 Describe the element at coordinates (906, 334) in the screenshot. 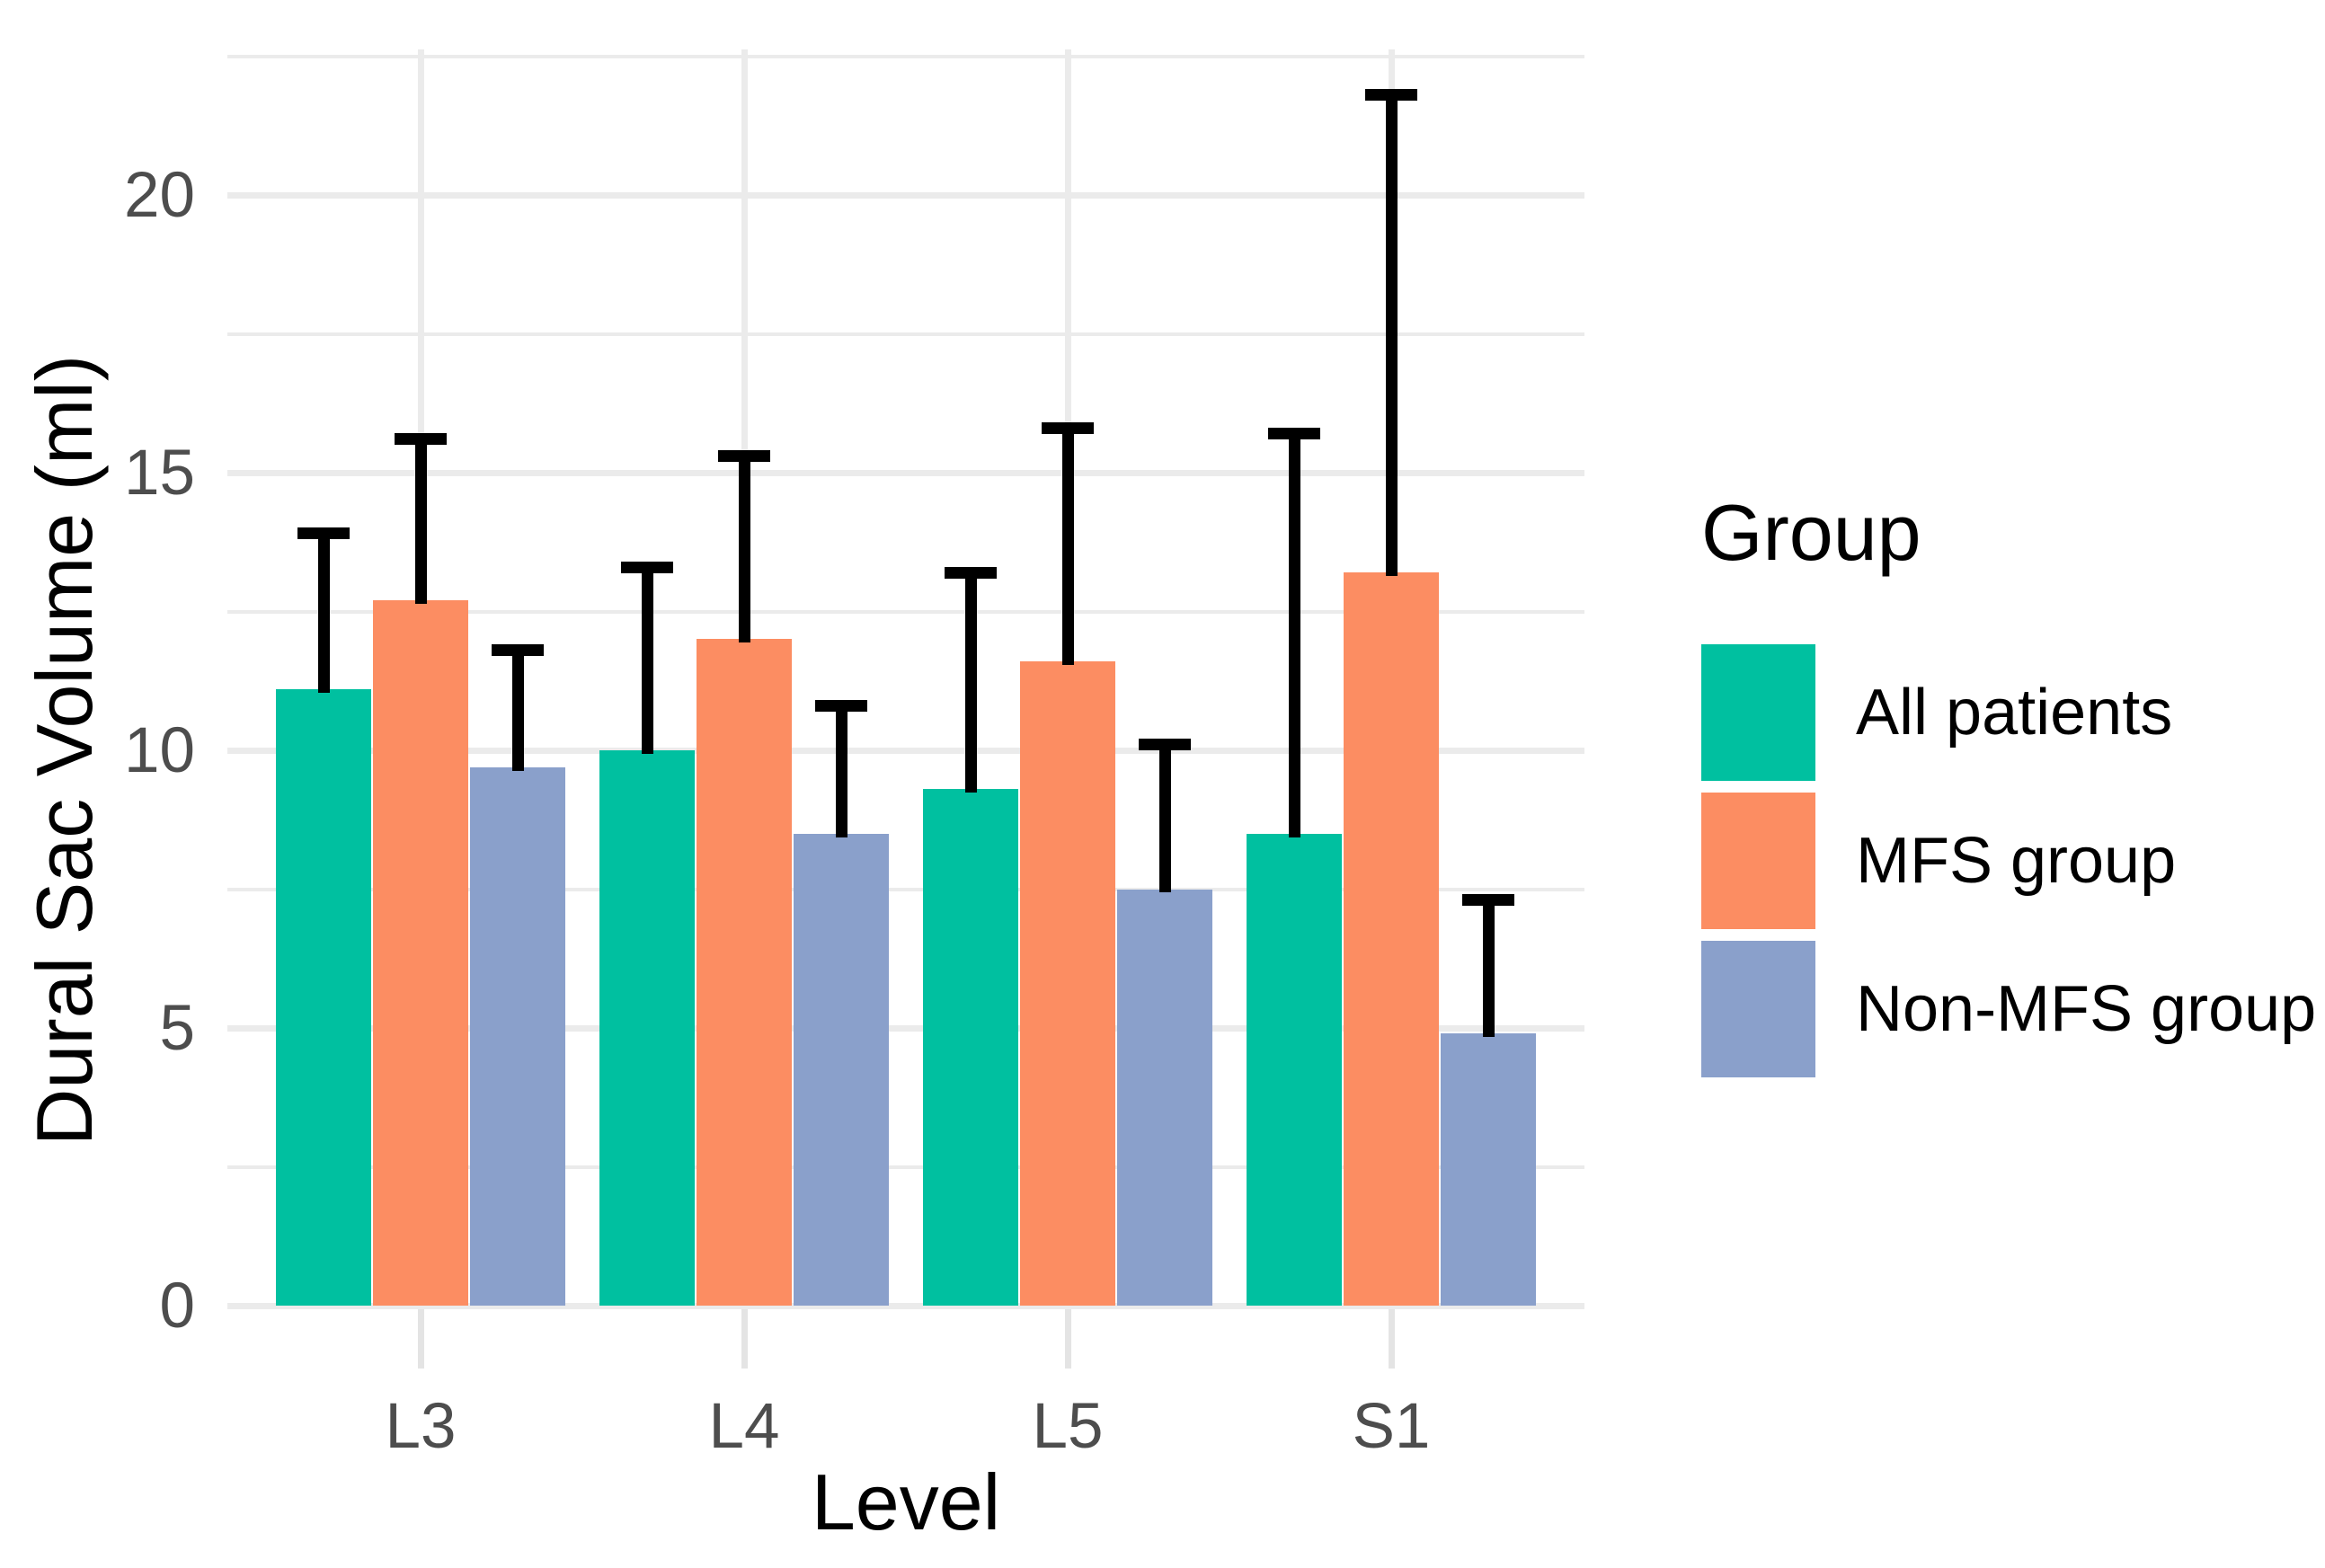

I see `gridline-minor-h-17.5` at that location.